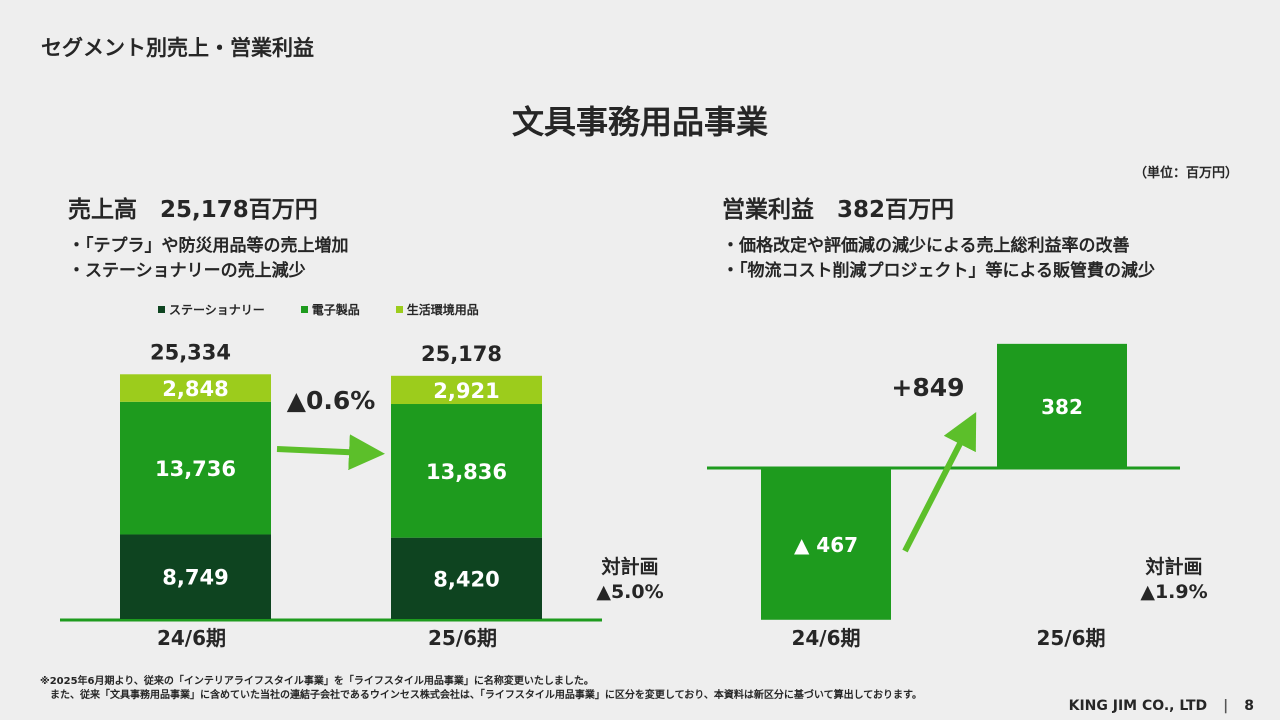 Image resolution: width=1280 pixels, height=720 pixels. Describe the element at coordinates (217, 310) in the screenshot. I see `legend-label-stationery: ステーショナリー` at that location.